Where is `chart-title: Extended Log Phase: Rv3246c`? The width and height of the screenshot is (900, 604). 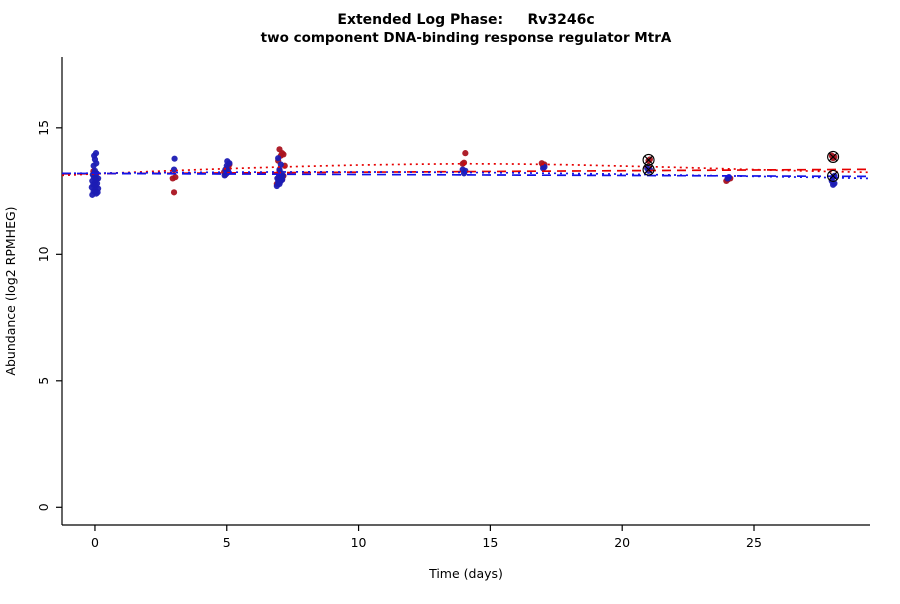 chart-title: Extended Log Phase: Rv3246c is located at coordinates (465, 20).